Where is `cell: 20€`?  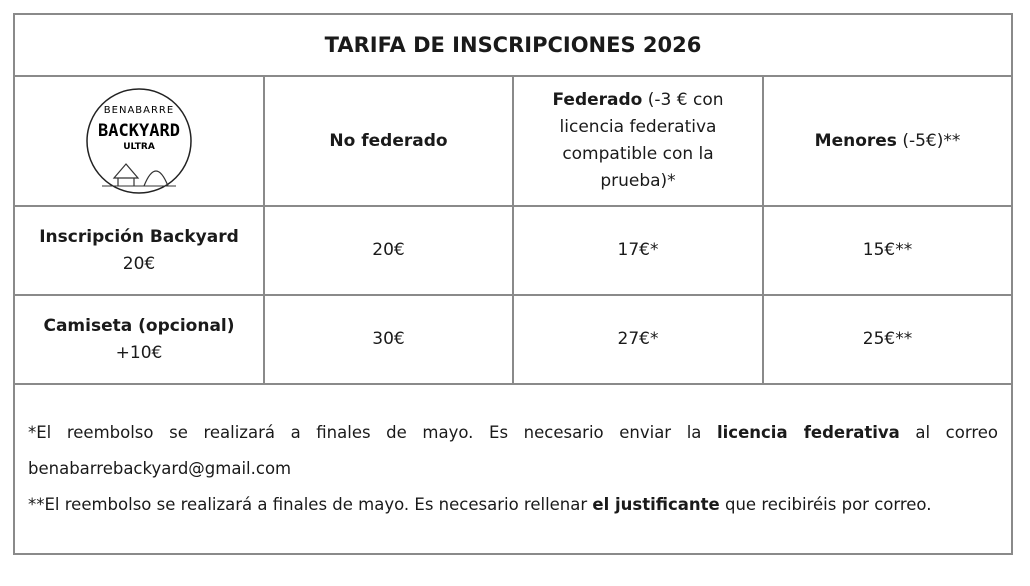 cell: 20€ is located at coordinates (388, 250).